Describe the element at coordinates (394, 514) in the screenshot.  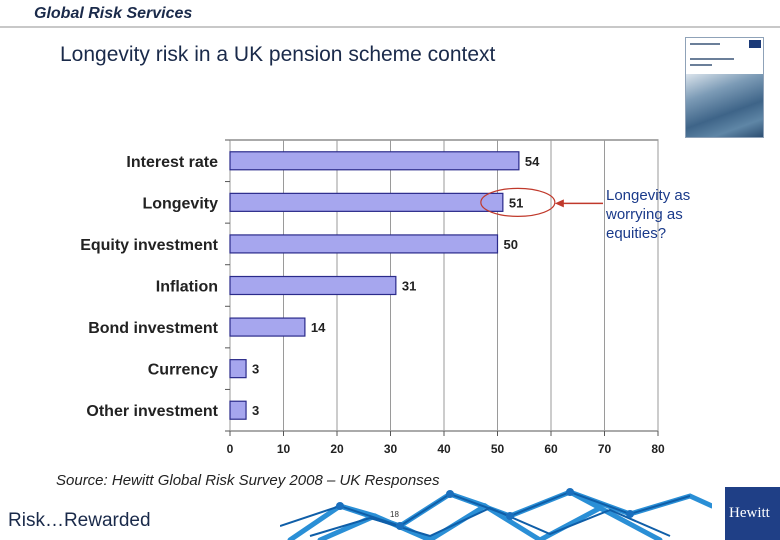
I see `page-number: 18` at that location.